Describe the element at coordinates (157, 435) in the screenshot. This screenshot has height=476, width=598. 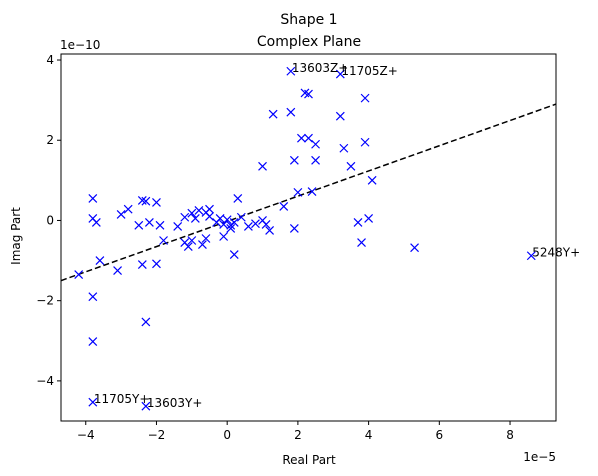
I see `x-tick-label: −2` at that location.